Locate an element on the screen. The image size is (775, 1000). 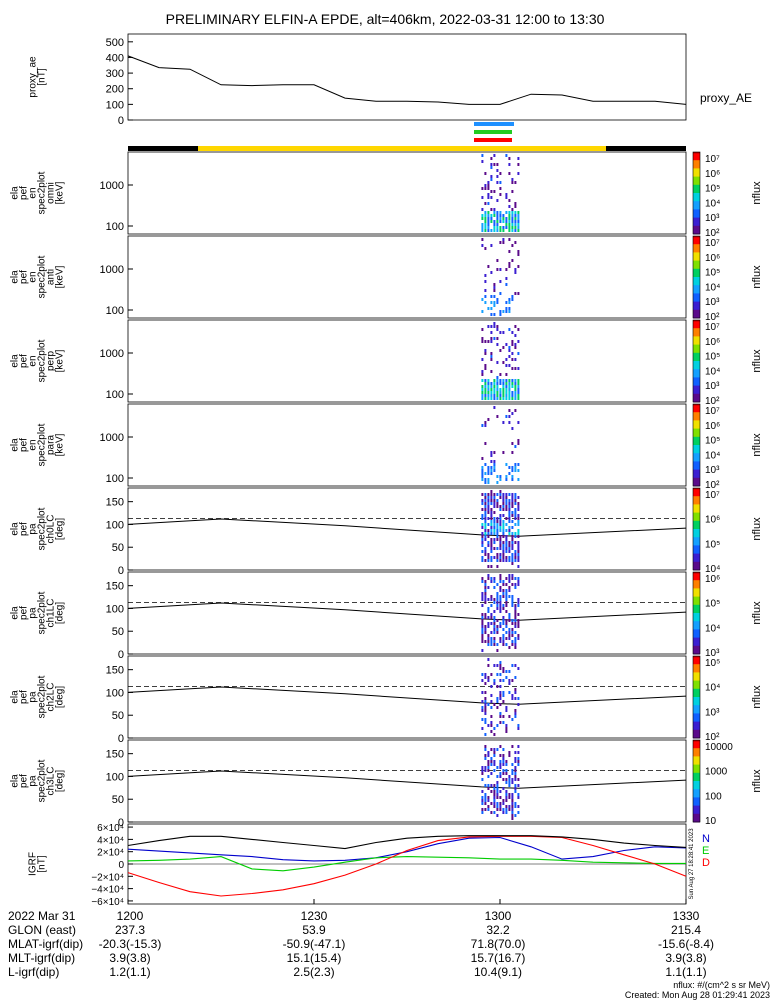
orbit-value: 1.2(1.1) is located at coordinates (129, 972).